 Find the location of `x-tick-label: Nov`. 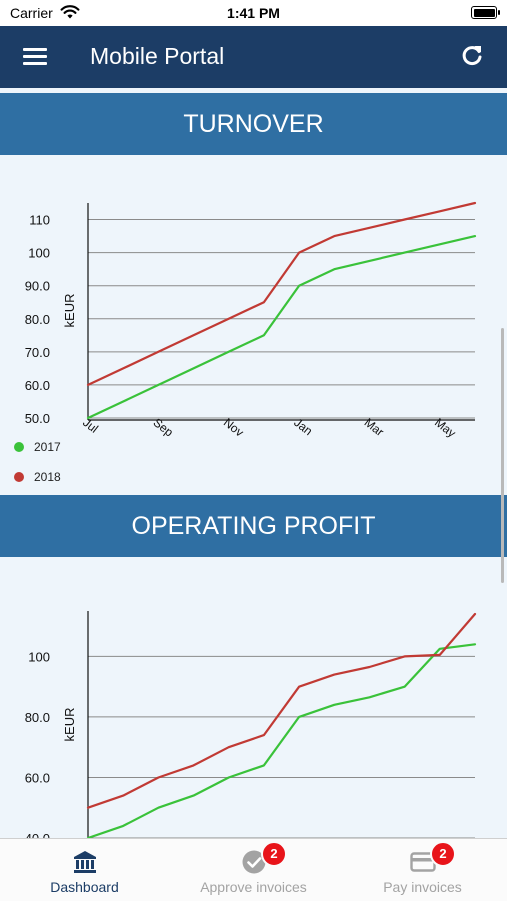

x-tick-label: Nov is located at coordinates (233, 427).